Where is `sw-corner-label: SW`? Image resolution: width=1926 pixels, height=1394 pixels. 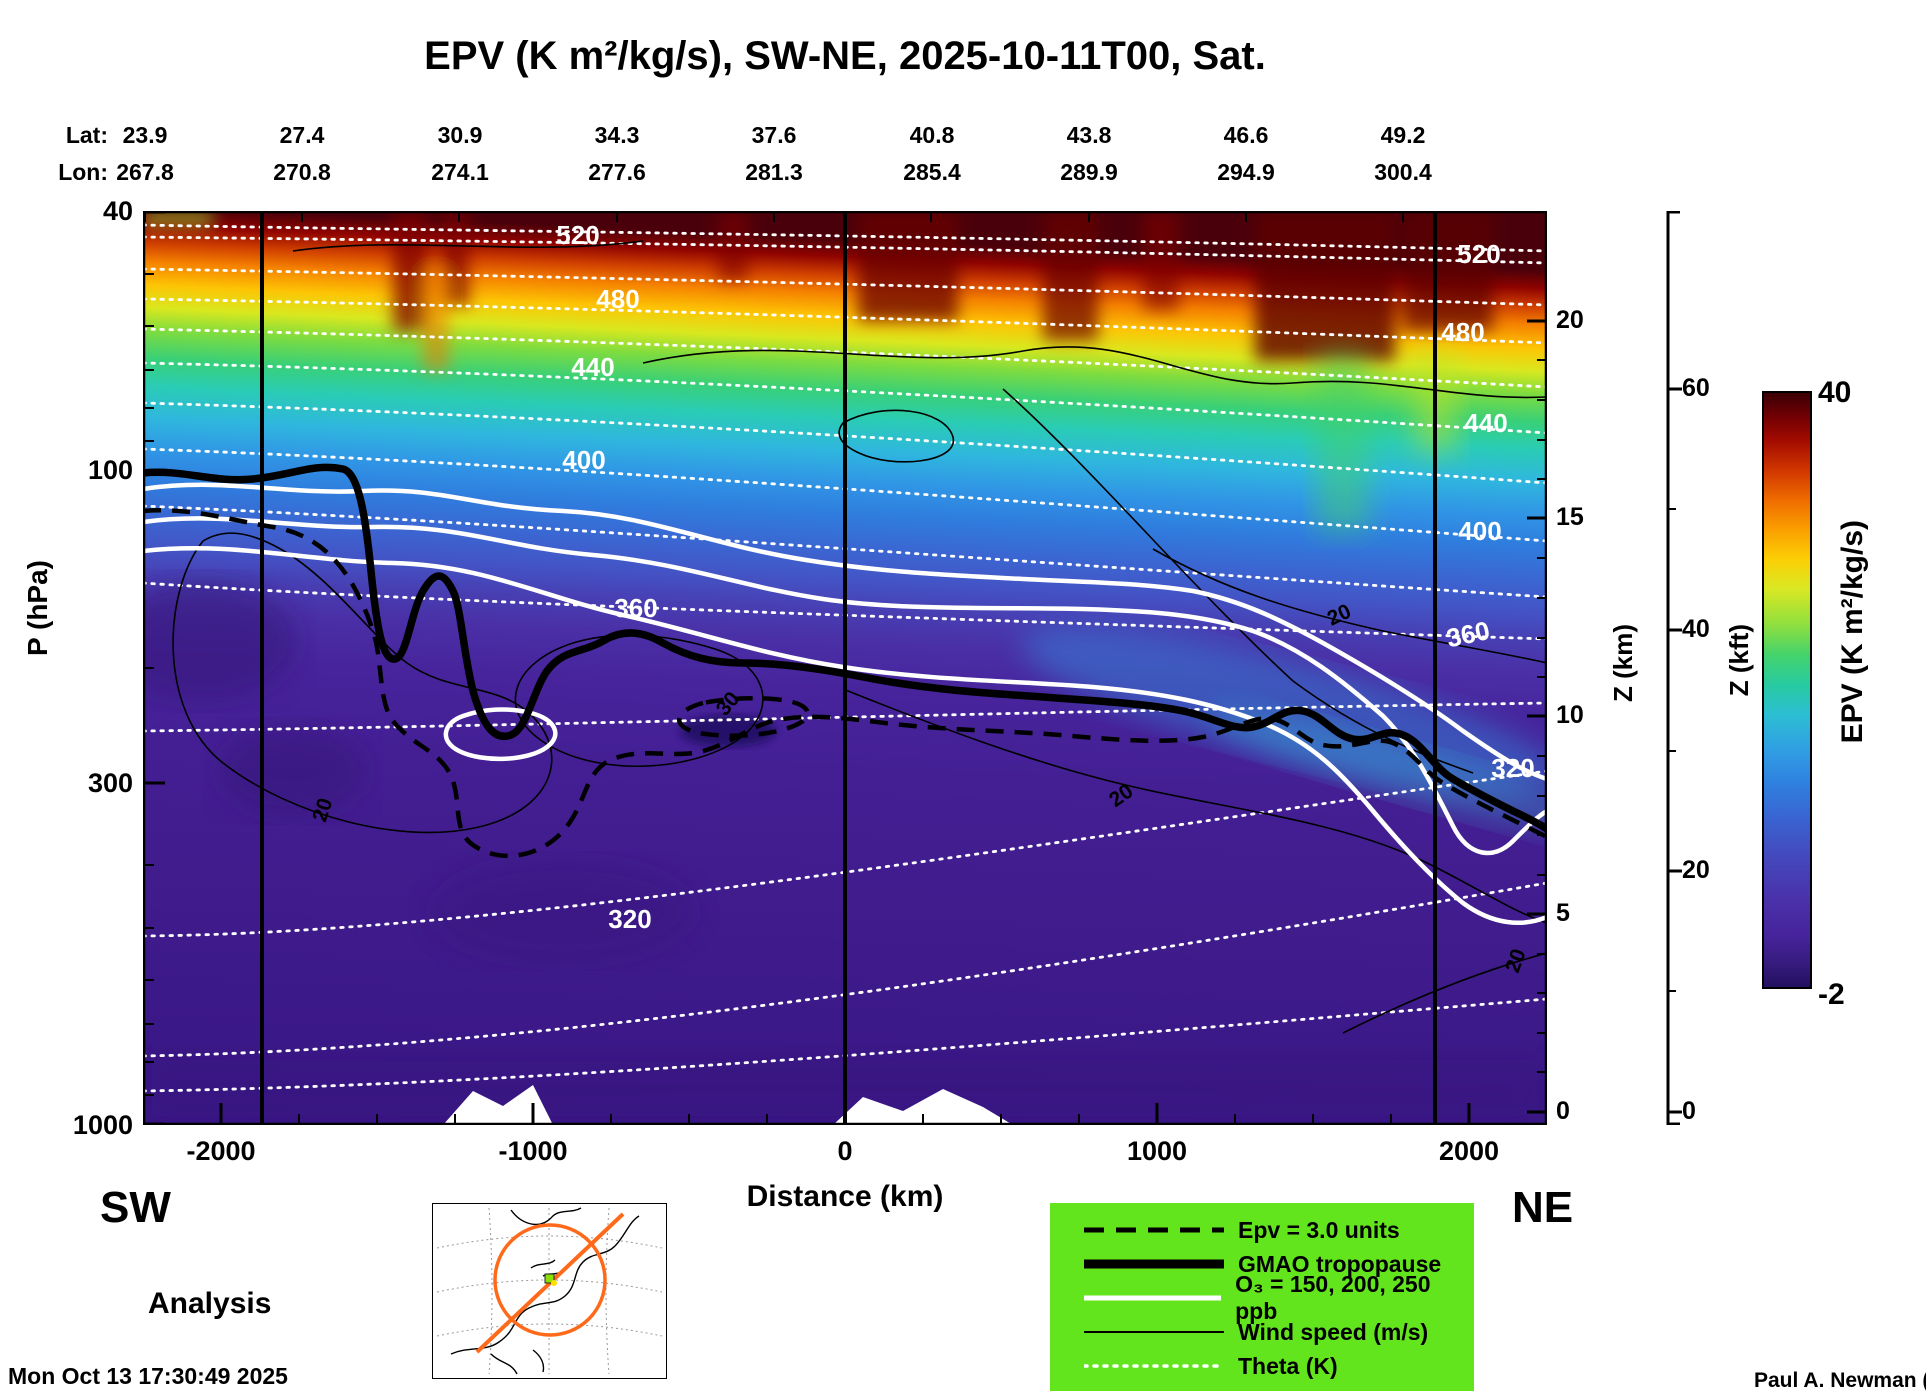
sw-corner-label: SW is located at coordinates (135, 1207).